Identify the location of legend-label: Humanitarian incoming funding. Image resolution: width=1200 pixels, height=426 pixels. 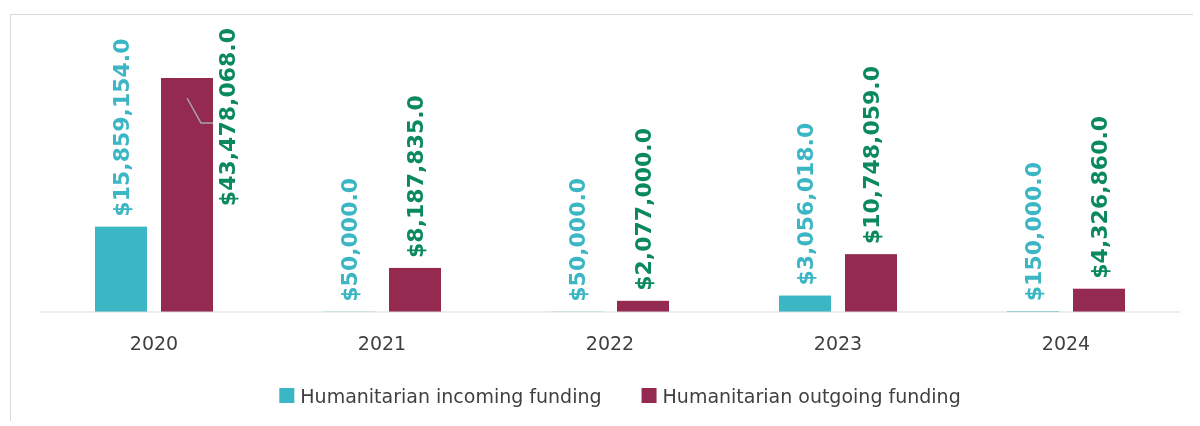
(451, 396).